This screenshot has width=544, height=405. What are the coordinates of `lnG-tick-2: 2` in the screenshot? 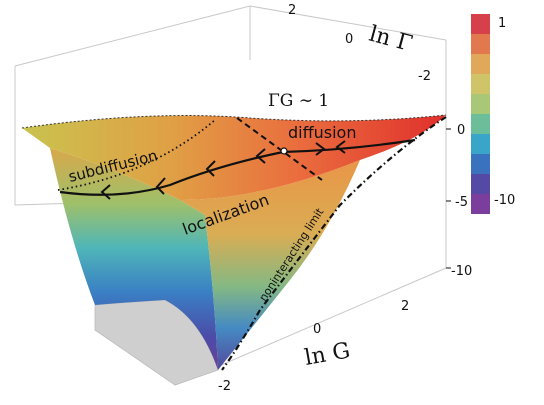 It's located at (405, 306).